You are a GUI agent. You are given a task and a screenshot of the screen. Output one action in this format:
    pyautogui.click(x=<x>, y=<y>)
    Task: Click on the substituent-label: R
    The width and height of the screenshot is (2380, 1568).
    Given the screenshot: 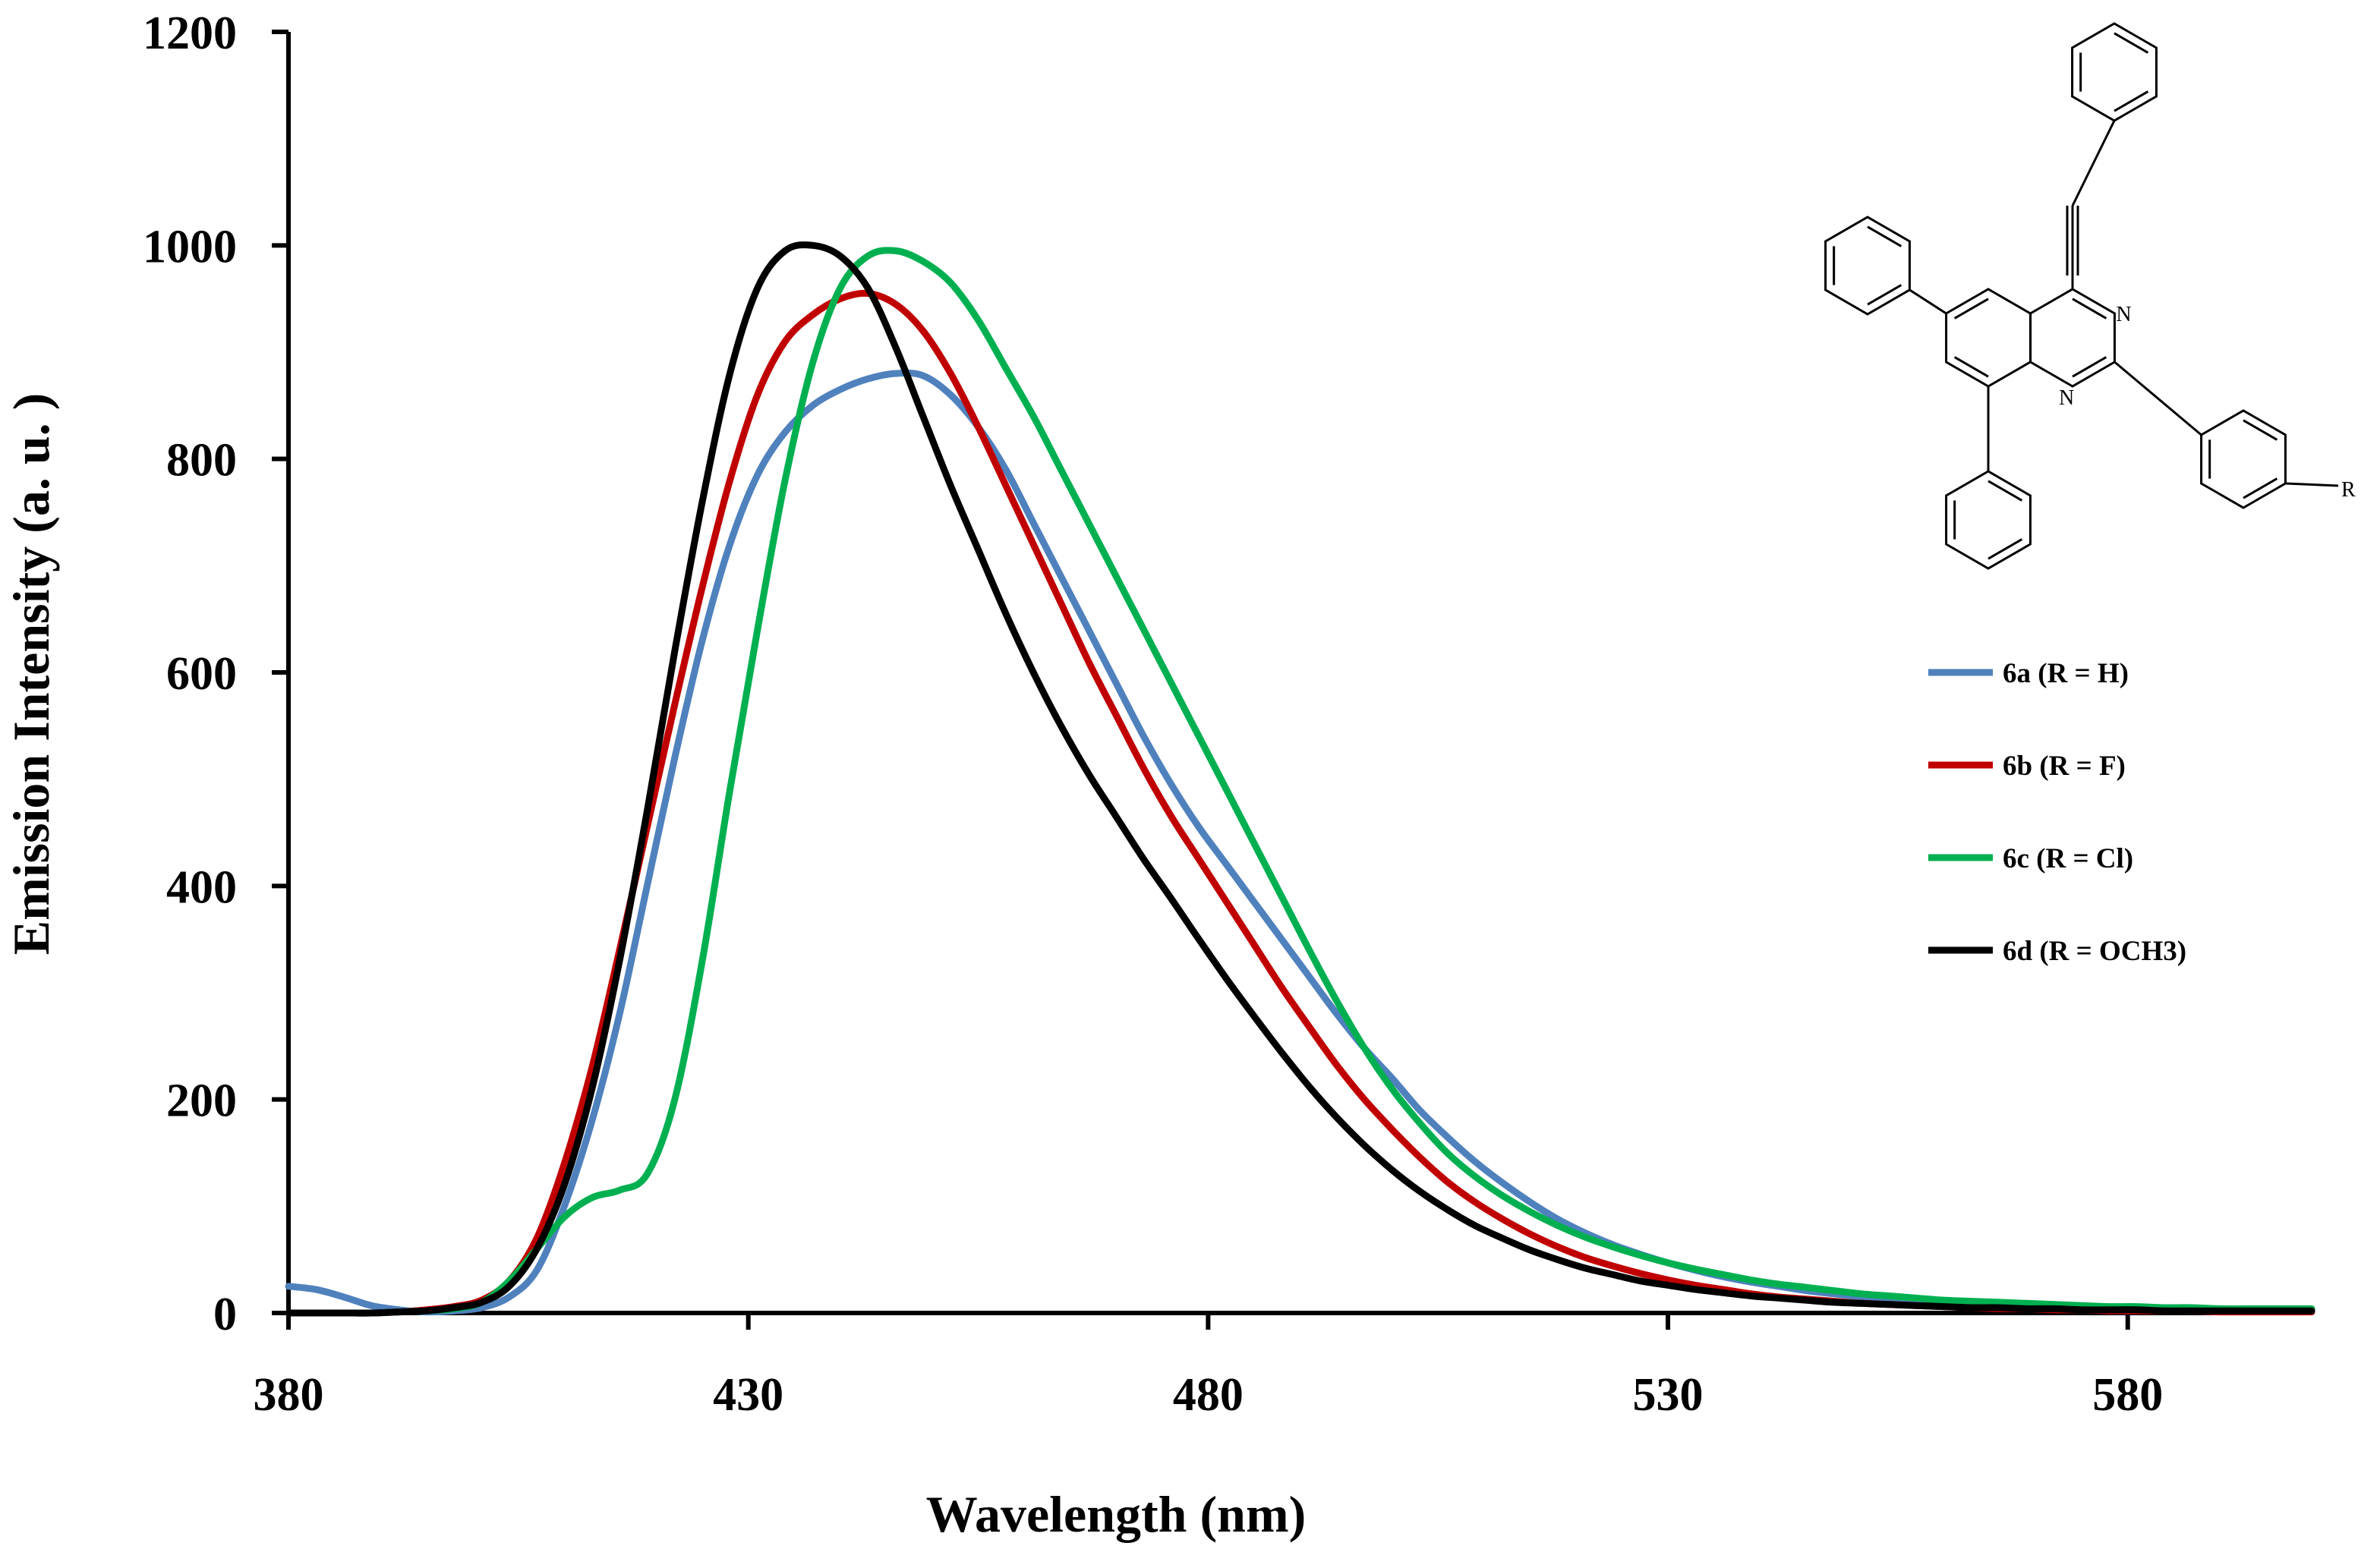 What is the action you would take?
    pyautogui.click(x=2348, y=490)
    